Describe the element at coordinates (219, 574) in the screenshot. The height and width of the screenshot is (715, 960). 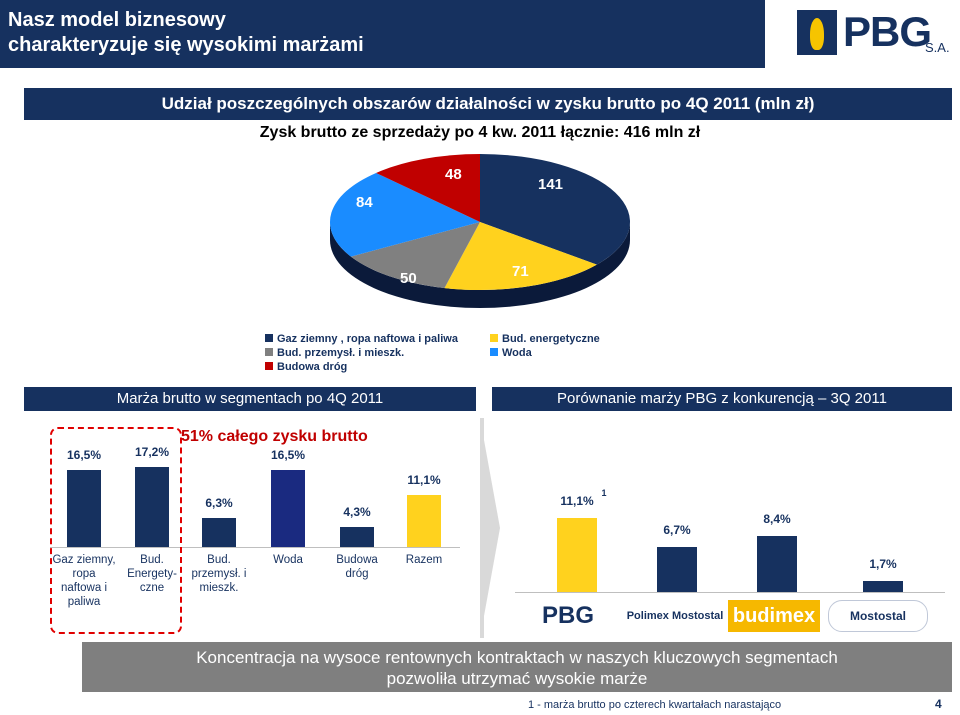
I see `category-label: Bud. przemysł. i mieszk.` at that location.